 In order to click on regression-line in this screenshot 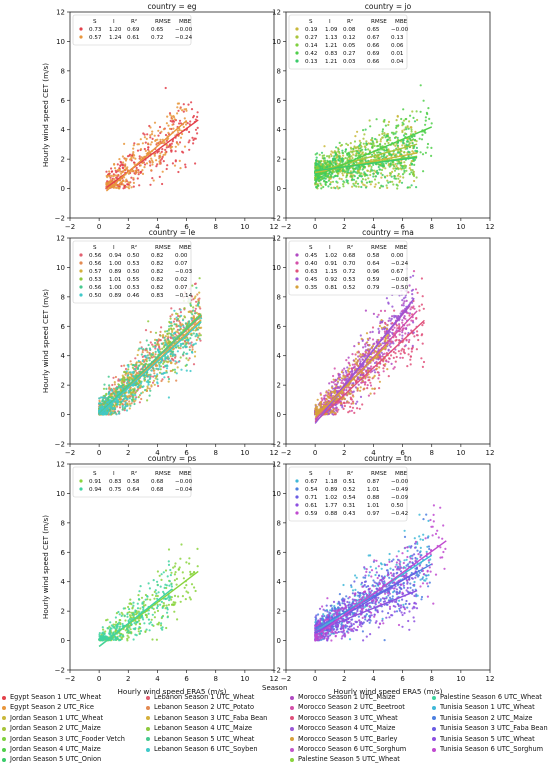, I will do `click(152, 154)`.